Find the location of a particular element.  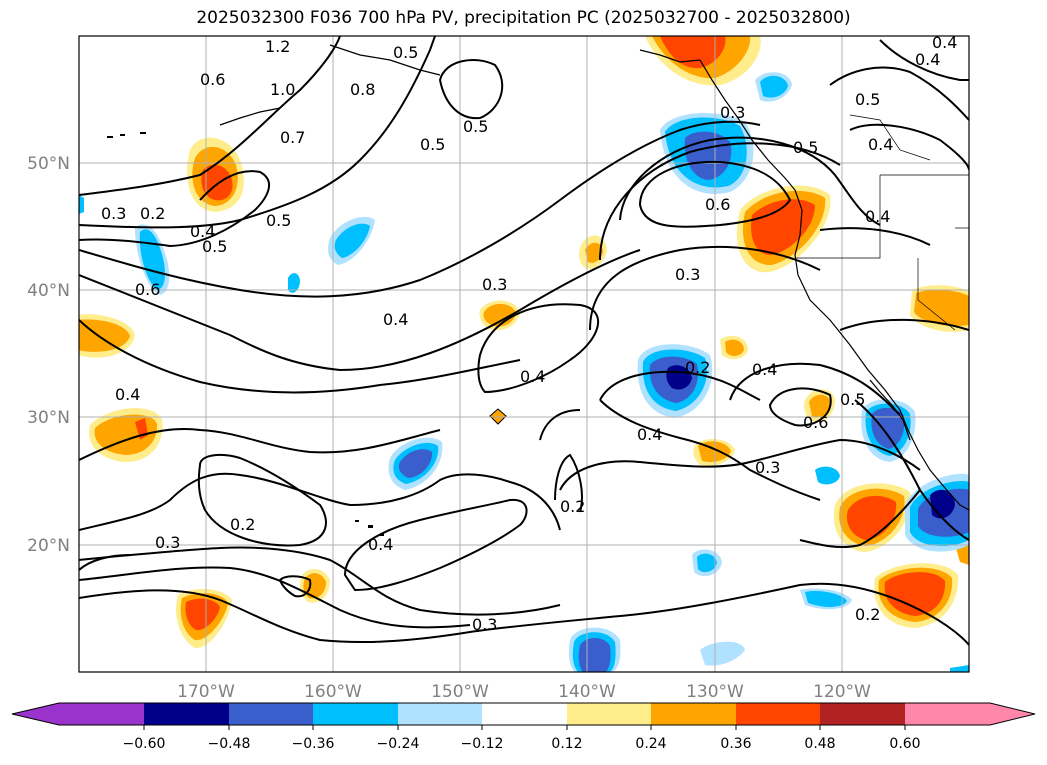

longitude-labels: 170°W 160°W 150°W 140°W 130°W 120°W is located at coordinates (524, 692).